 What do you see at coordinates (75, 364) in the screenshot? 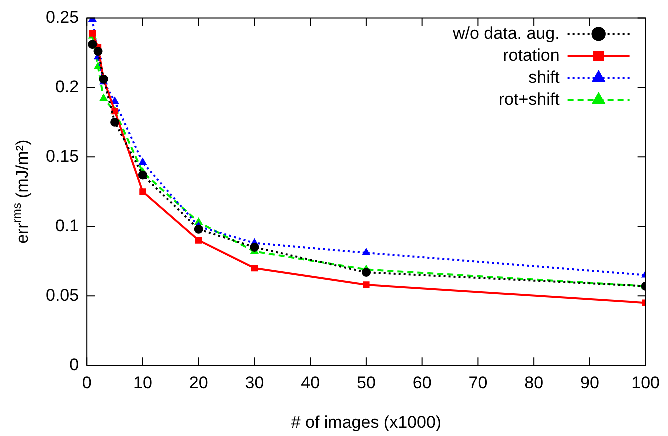
I see `y-tick-label: 0` at bounding box center [75, 364].